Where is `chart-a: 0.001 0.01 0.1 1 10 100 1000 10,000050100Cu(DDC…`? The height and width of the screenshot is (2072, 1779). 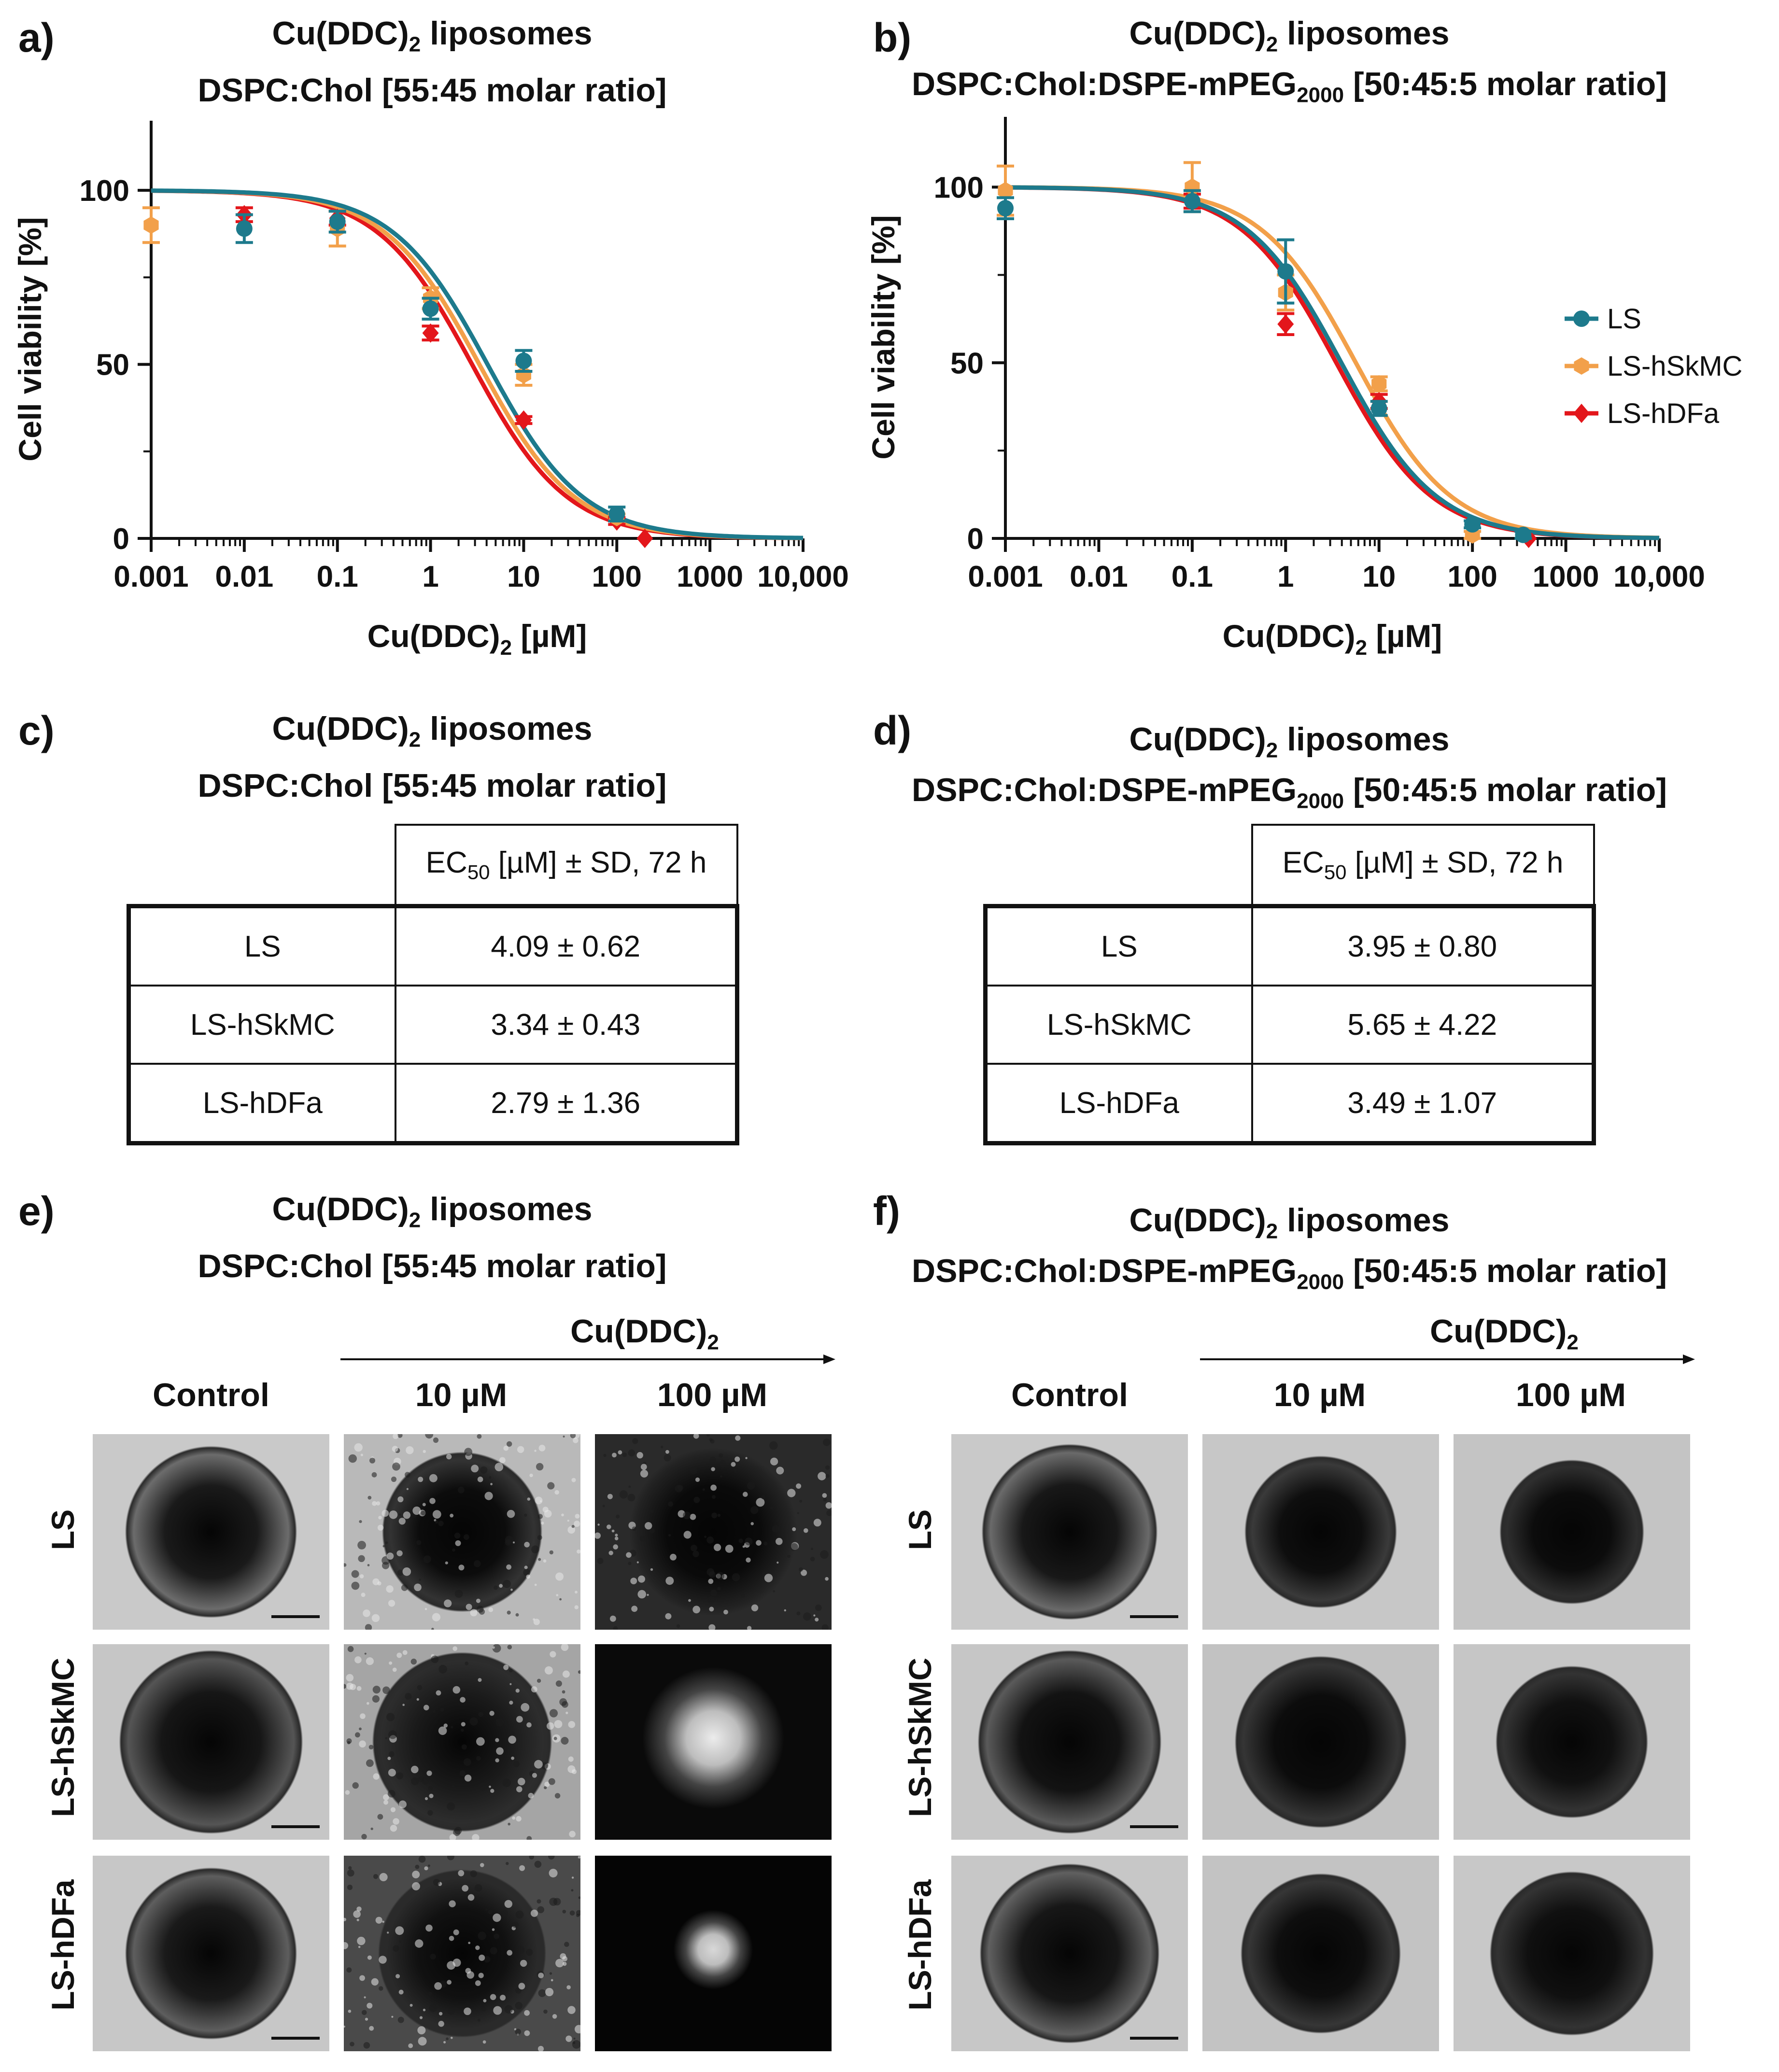
chart-a: 0.001 0.01 0.1 1 10 100 1000 10,000050100Cu(DDC… is located at coordinates (430, 391).